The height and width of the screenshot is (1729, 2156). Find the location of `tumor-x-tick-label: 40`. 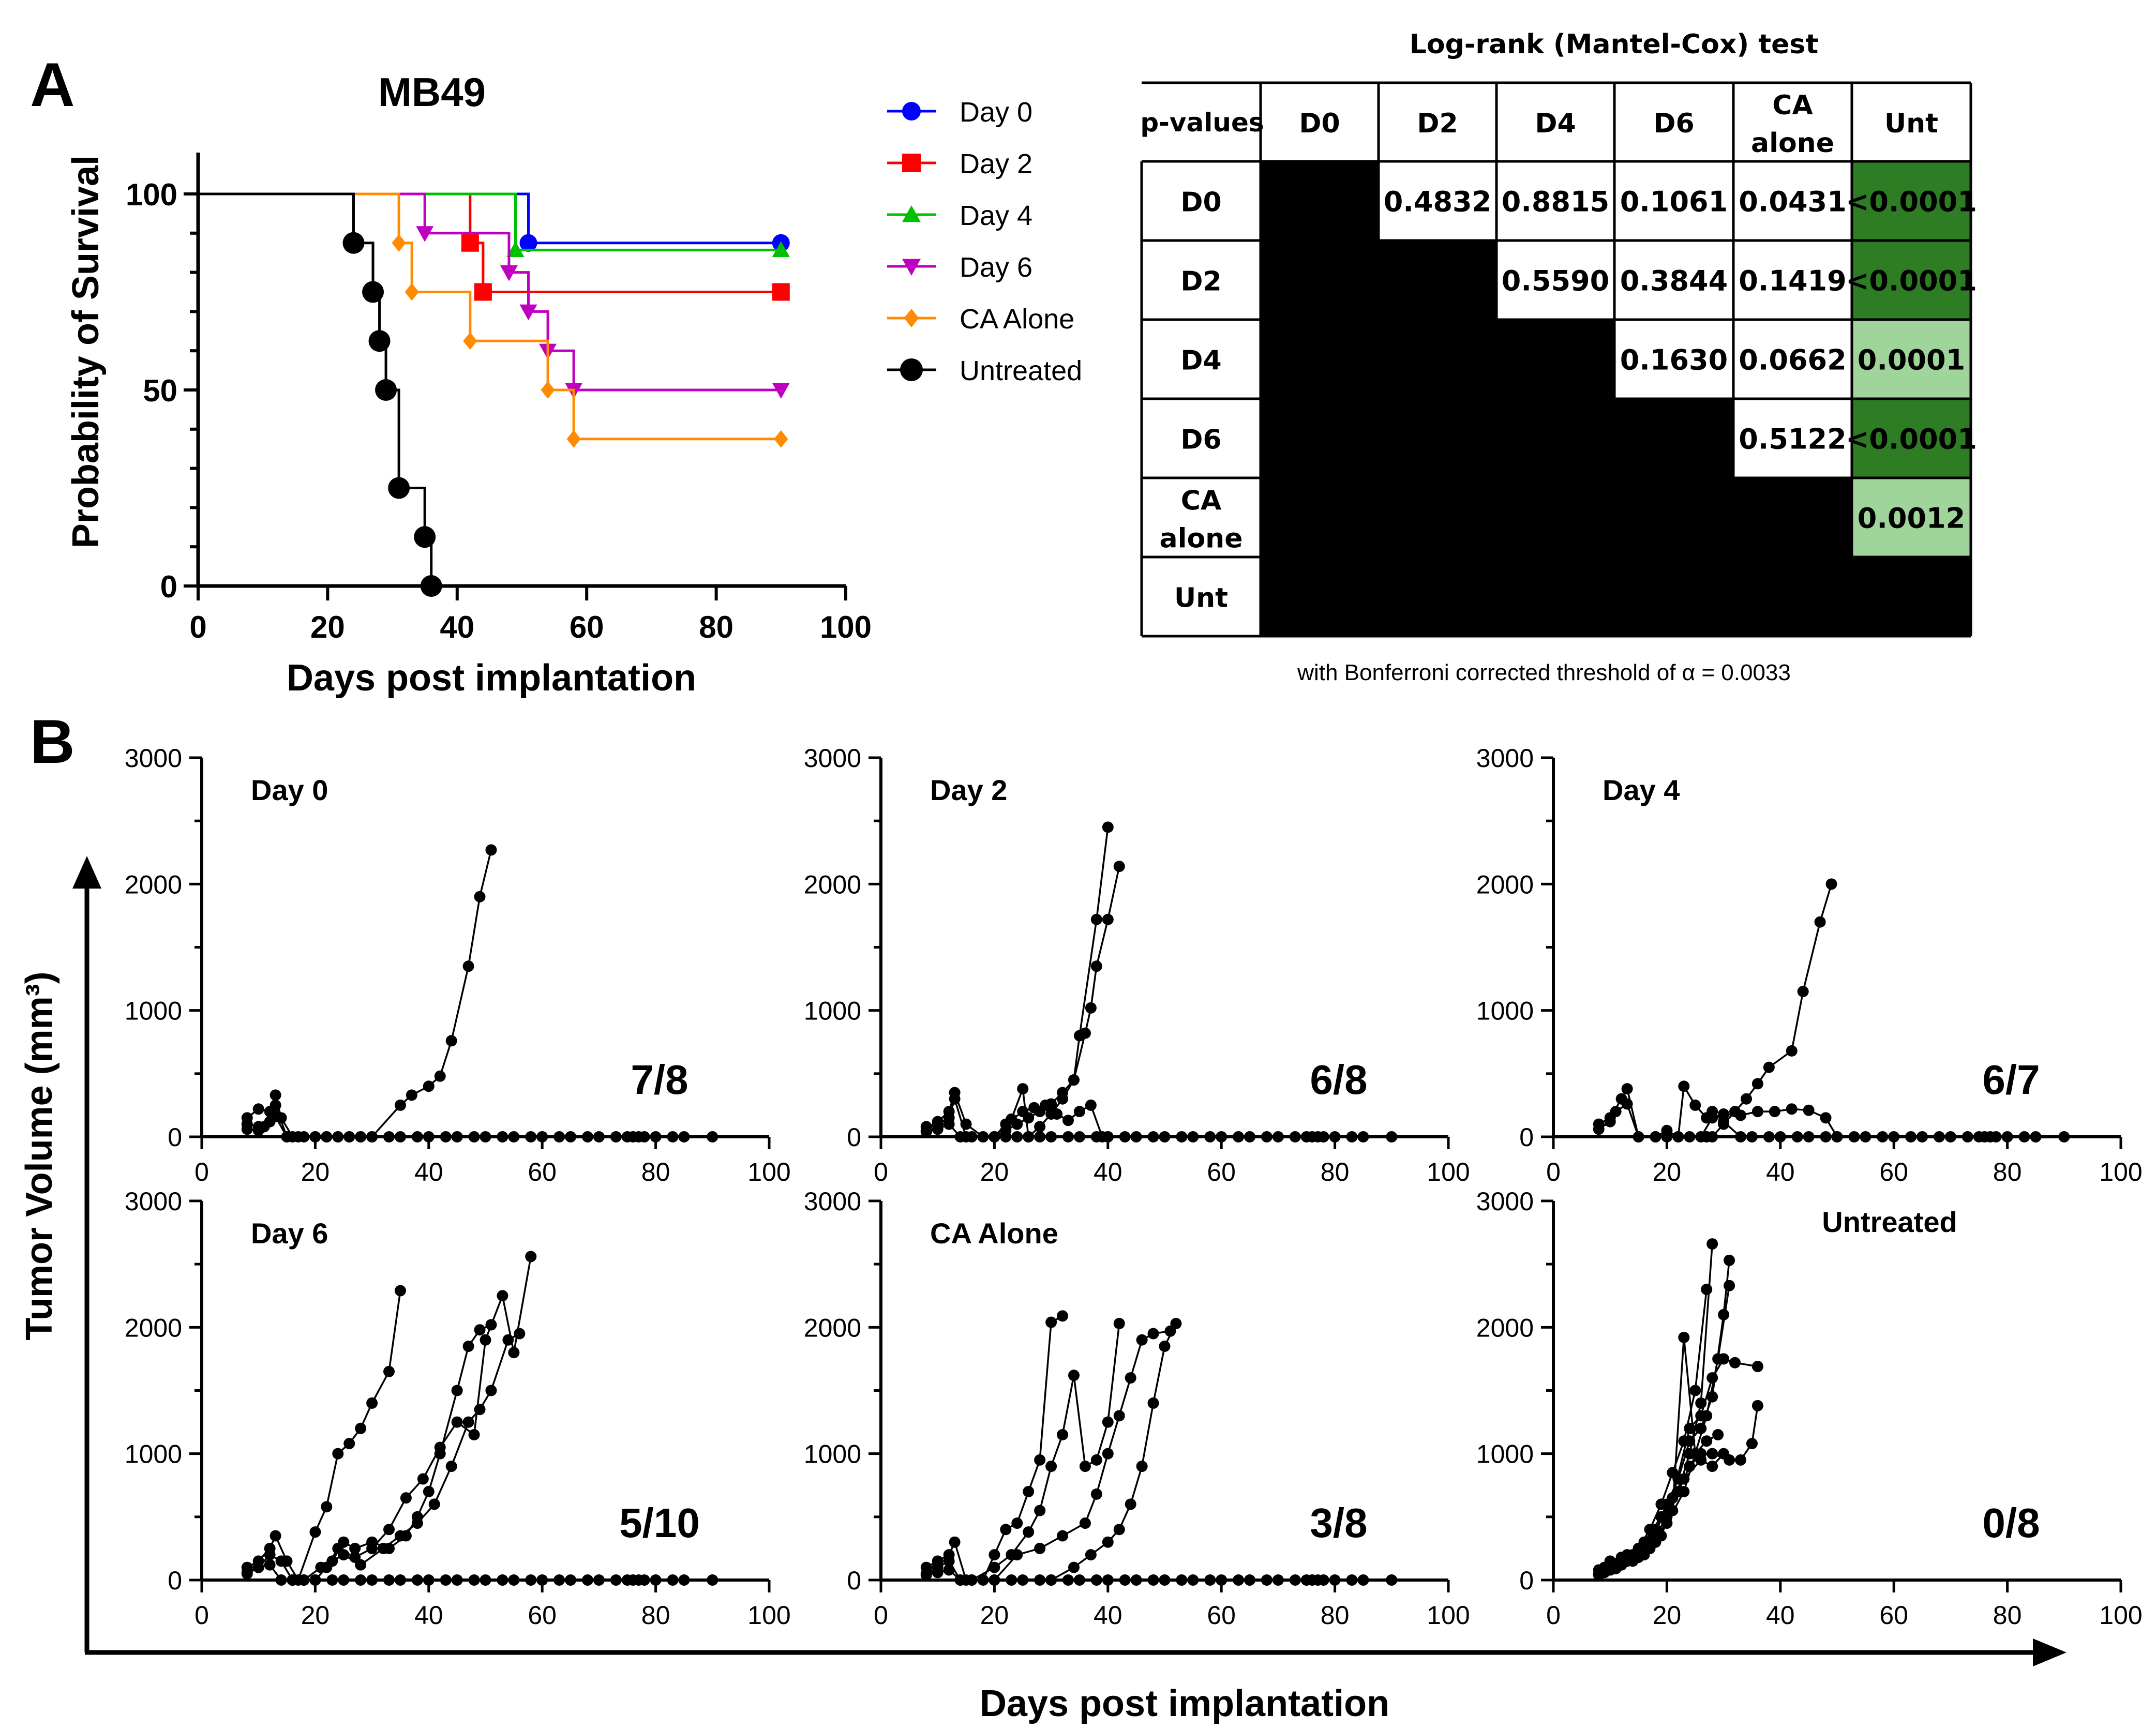

tumor-x-tick-label: 40 is located at coordinates (428, 1615).